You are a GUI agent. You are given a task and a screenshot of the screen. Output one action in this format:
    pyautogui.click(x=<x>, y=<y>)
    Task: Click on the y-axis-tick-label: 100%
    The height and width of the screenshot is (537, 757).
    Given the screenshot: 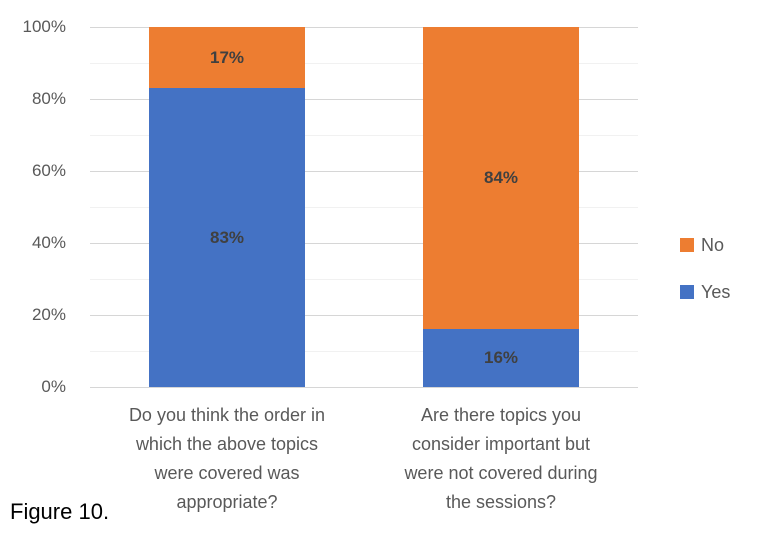 What is the action you would take?
    pyautogui.click(x=44, y=26)
    